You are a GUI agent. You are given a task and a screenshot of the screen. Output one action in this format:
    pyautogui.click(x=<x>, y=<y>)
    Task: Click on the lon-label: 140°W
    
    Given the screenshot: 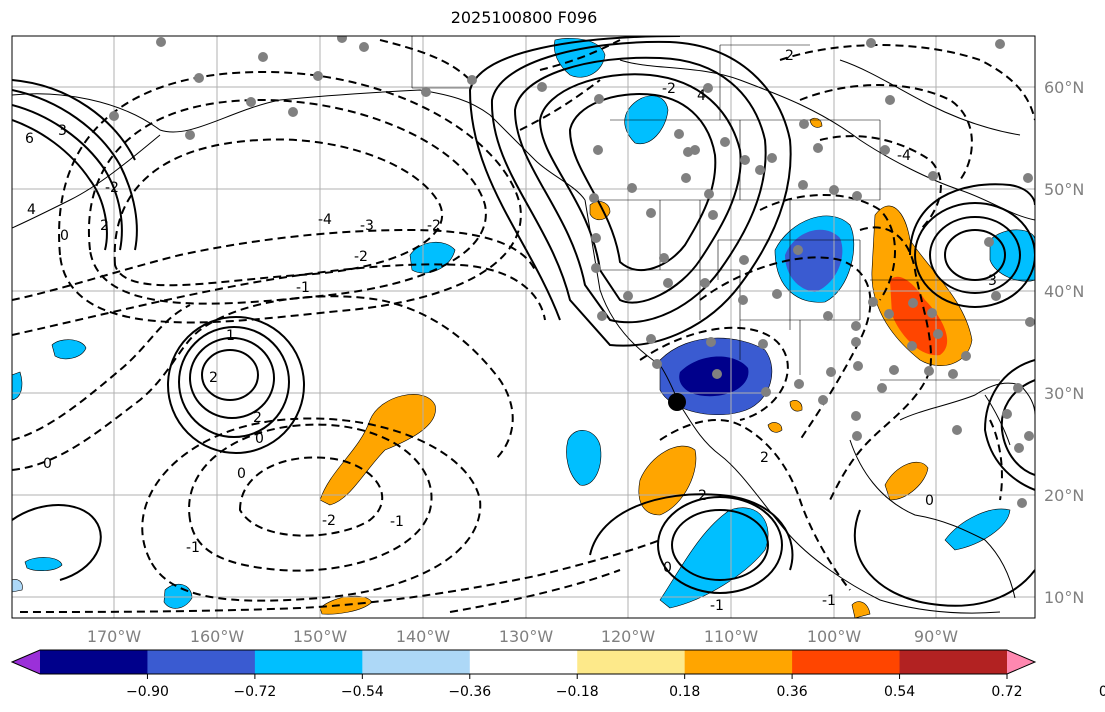 What is the action you would take?
    pyautogui.click(x=423, y=636)
    